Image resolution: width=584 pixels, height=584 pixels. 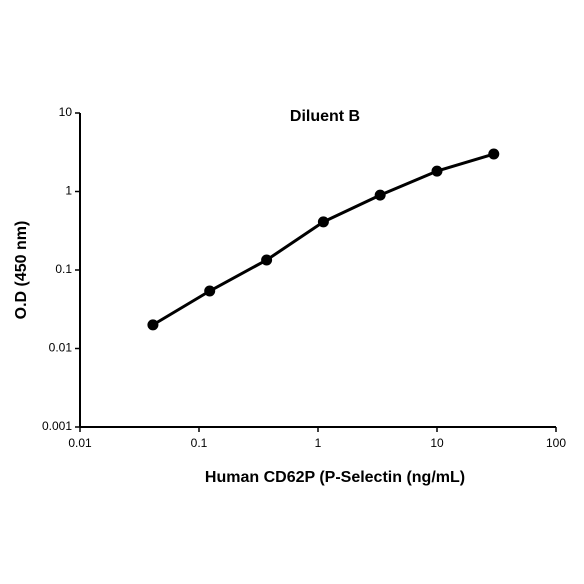 What do you see at coordinates (57, 426) in the screenshot?
I see `y-tick-label: 0.001` at bounding box center [57, 426].